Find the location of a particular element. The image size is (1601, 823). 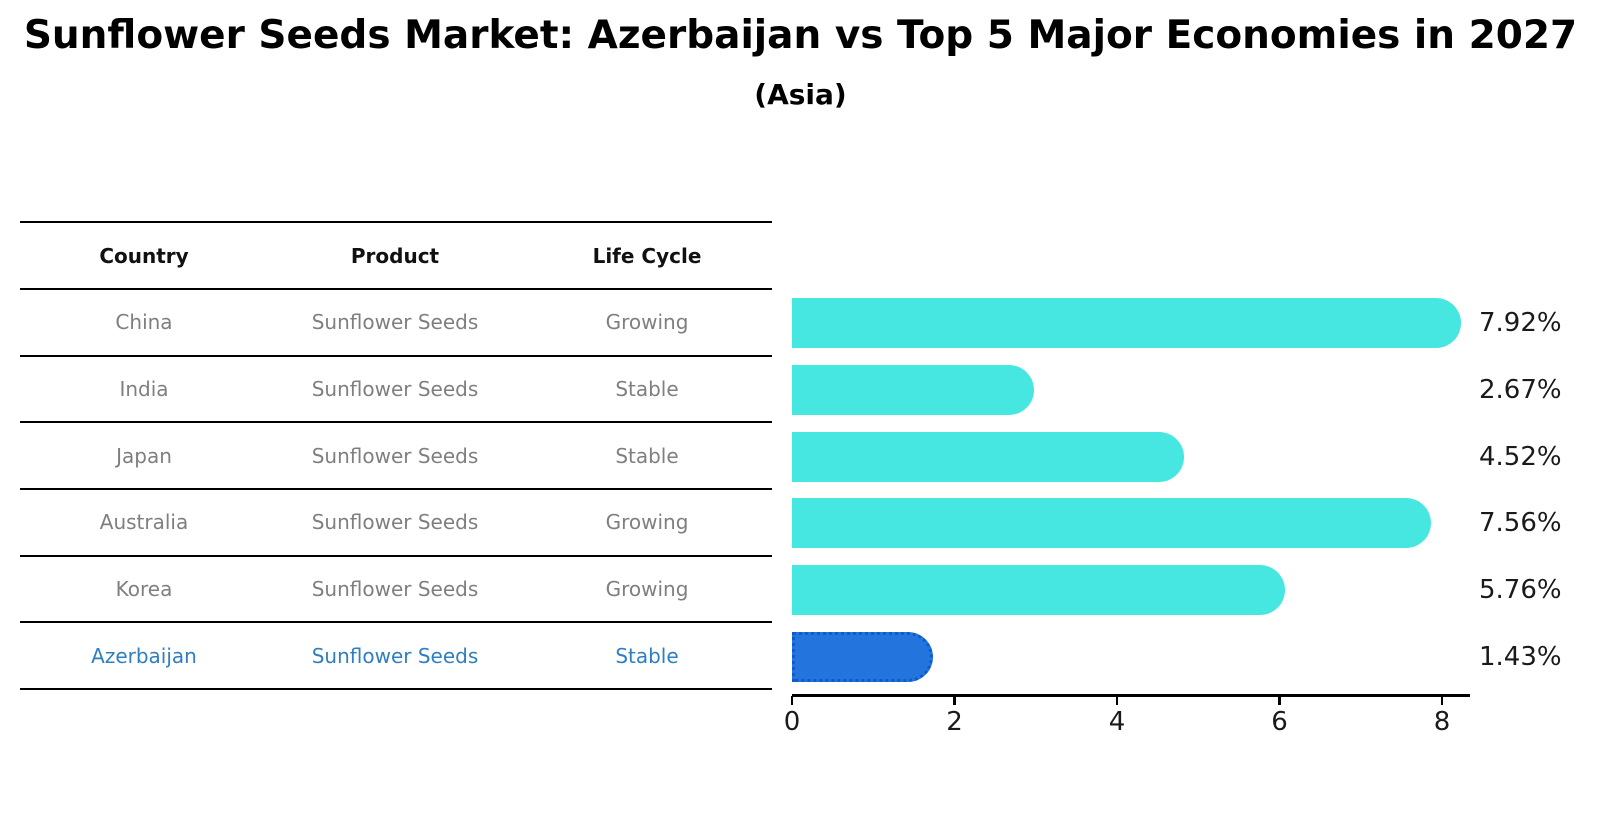

bar-china is located at coordinates (1126, 323).